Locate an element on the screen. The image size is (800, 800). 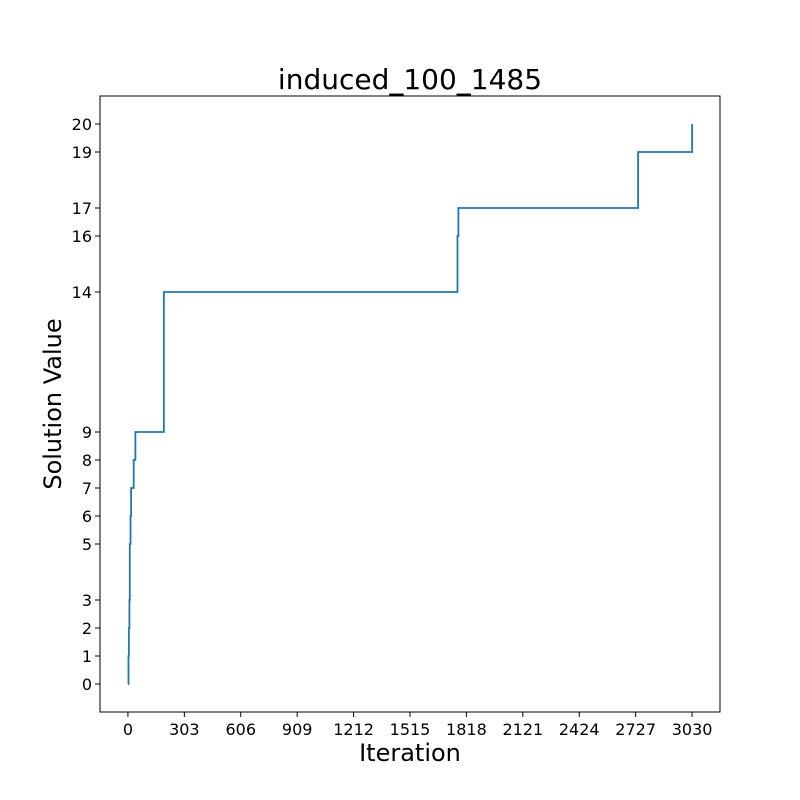
x-tick-label: 0 is located at coordinates (128, 729).